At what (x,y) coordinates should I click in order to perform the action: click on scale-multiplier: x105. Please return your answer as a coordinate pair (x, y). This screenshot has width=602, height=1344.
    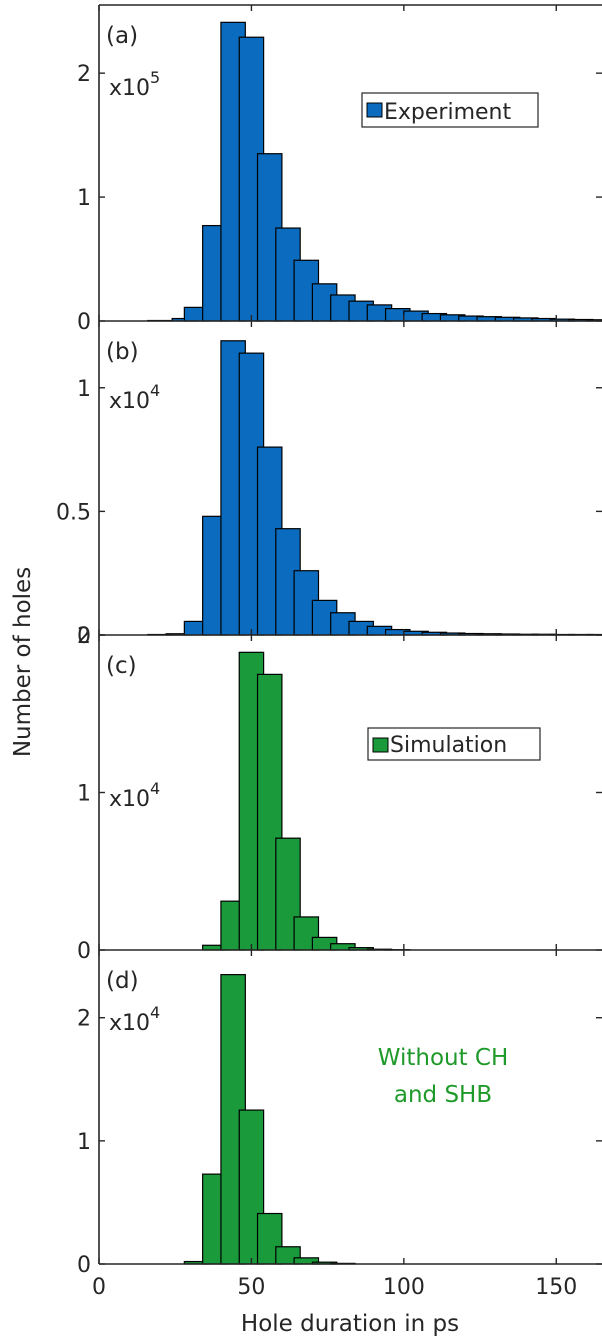
    Looking at the image, I should click on (134, 84).